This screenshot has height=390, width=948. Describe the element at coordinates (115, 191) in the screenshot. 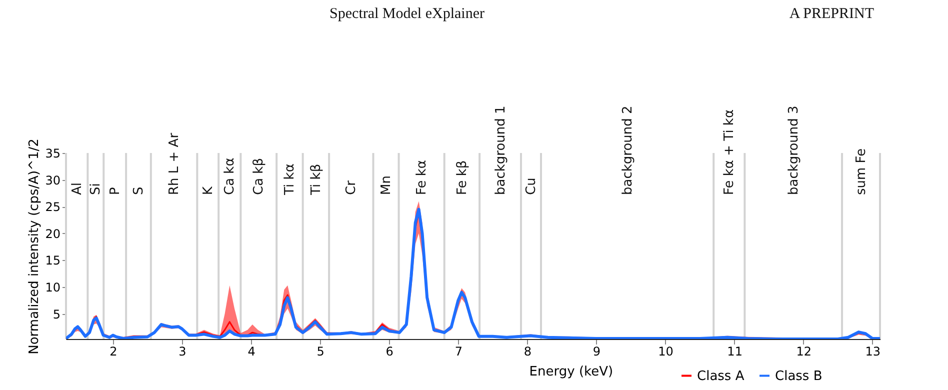

I see `band-label: P` at that location.